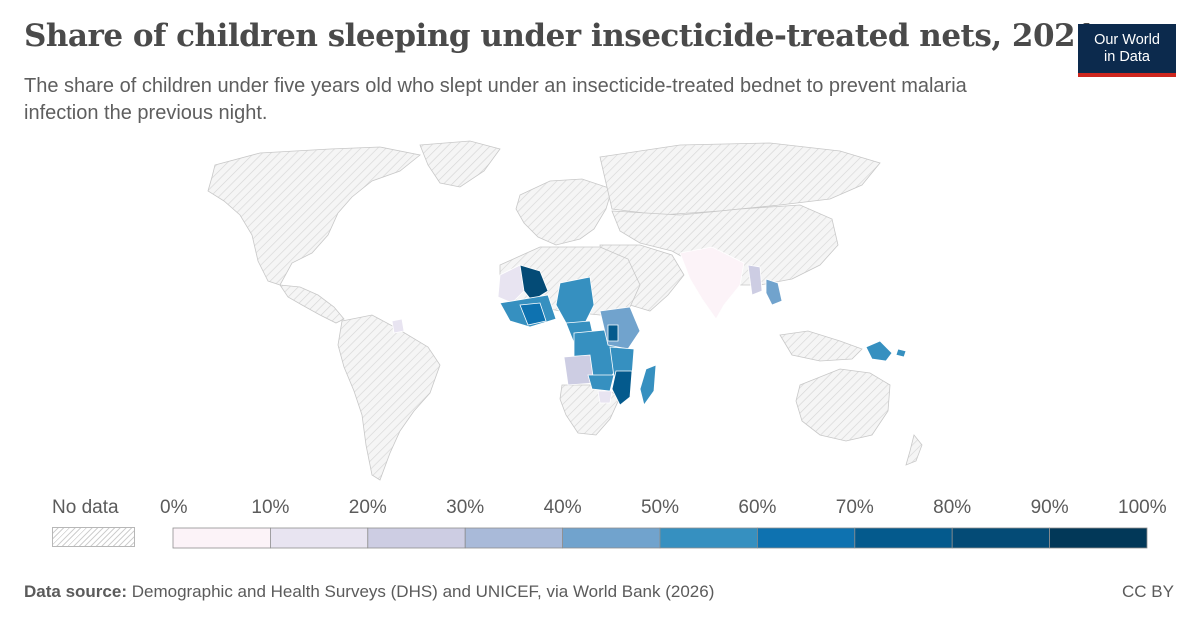 Image resolution: width=1200 pixels, height=627 pixels. What do you see at coordinates (952, 507) in the screenshot?
I see `legend-tick-8: 80%` at bounding box center [952, 507].